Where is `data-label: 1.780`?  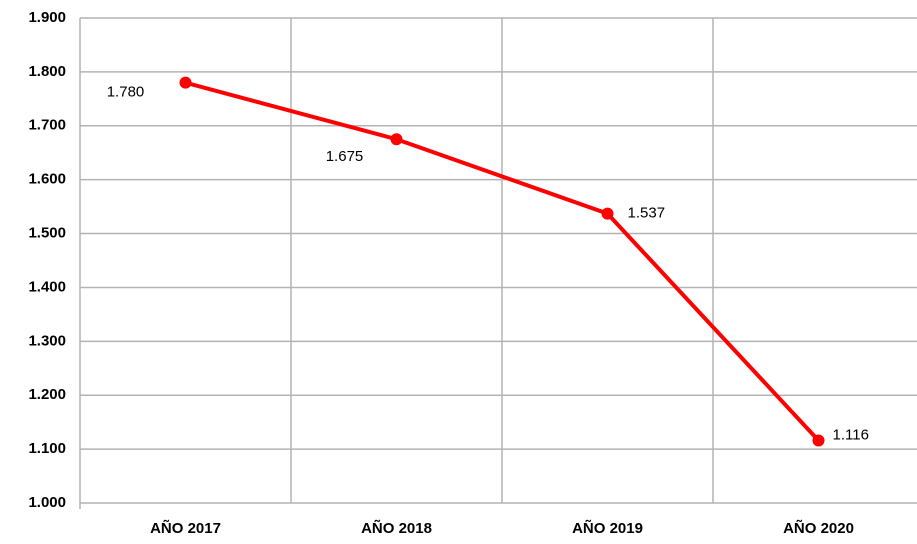 data-label: 1.780 is located at coordinates (126, 92).